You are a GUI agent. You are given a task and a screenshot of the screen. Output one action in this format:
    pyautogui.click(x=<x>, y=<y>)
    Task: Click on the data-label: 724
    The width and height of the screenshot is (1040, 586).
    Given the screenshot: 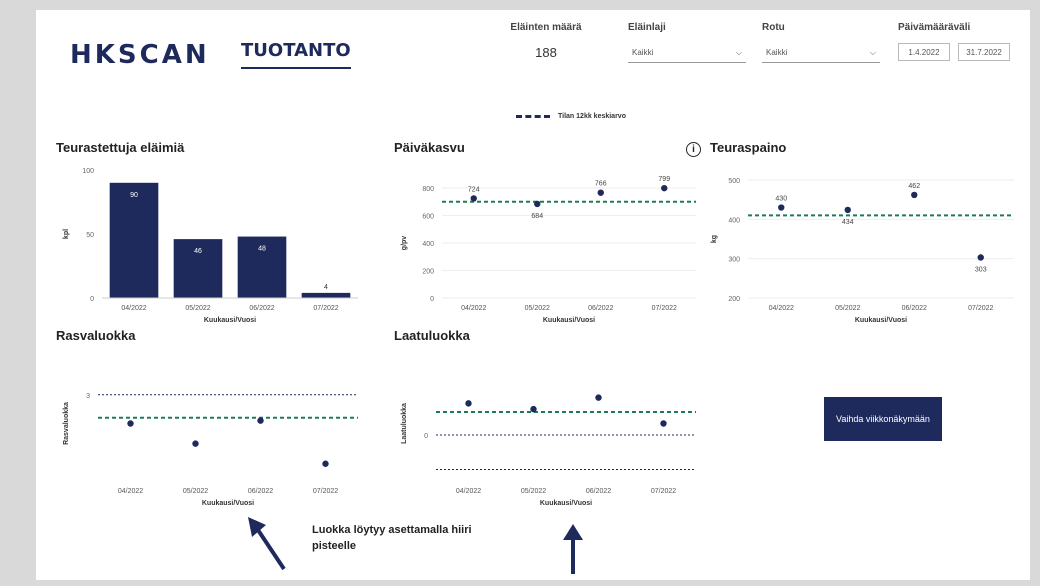 What is the action you would take?
    pyautogui.click(x=474, y=189)
    